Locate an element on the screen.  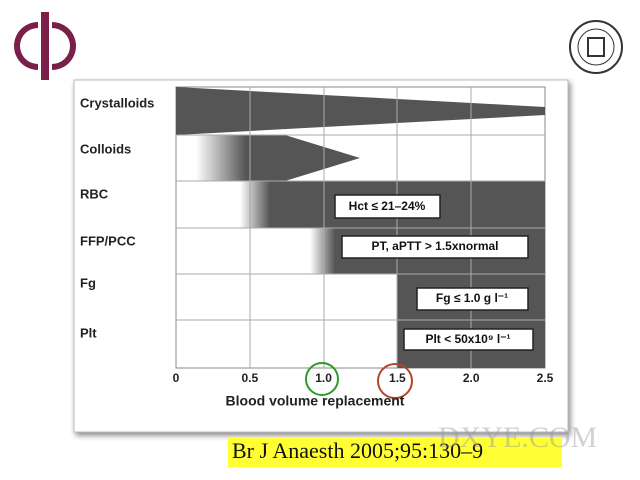
seal is located at coordinates (596, 47).